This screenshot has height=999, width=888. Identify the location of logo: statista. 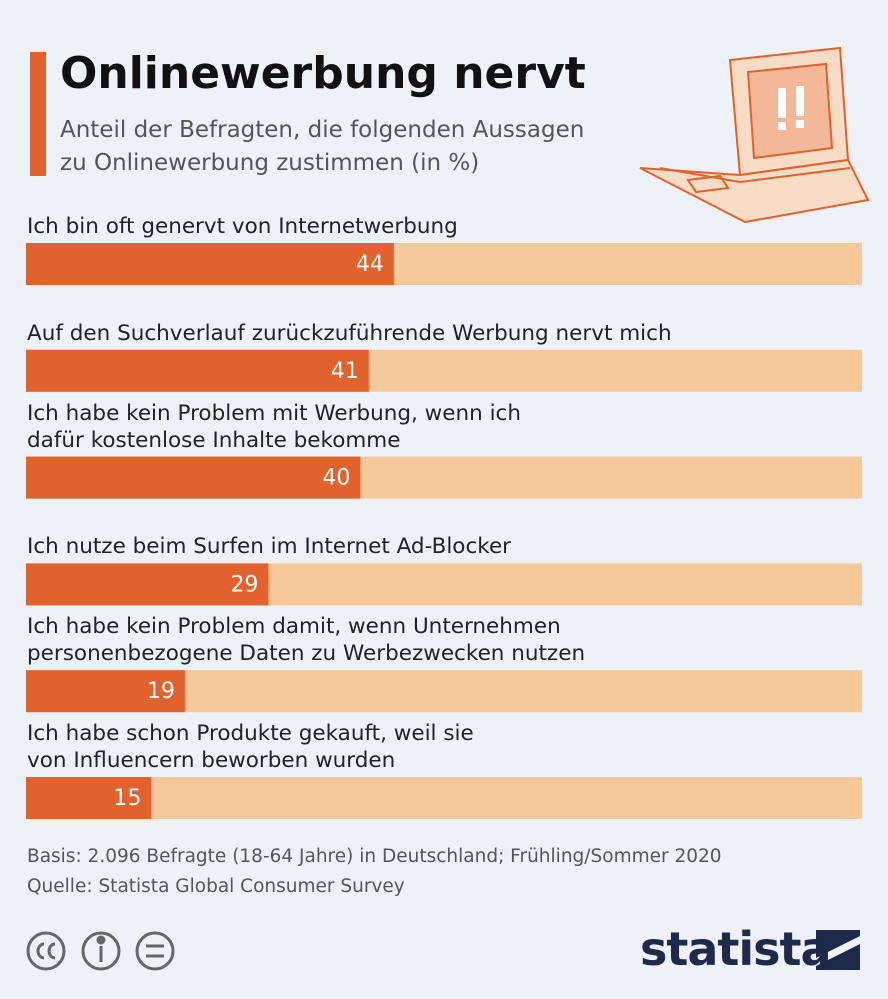
(736, 949).